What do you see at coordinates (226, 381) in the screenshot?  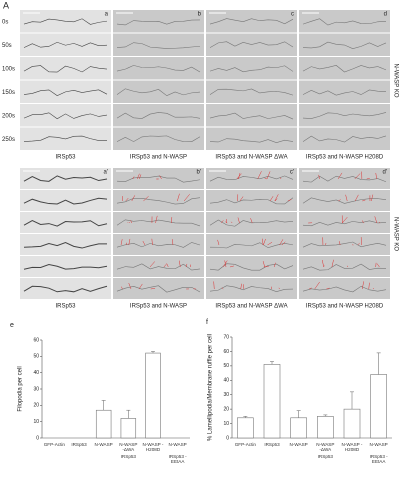 I see `y-tick-label: 40` at bounding box center [226, 381].